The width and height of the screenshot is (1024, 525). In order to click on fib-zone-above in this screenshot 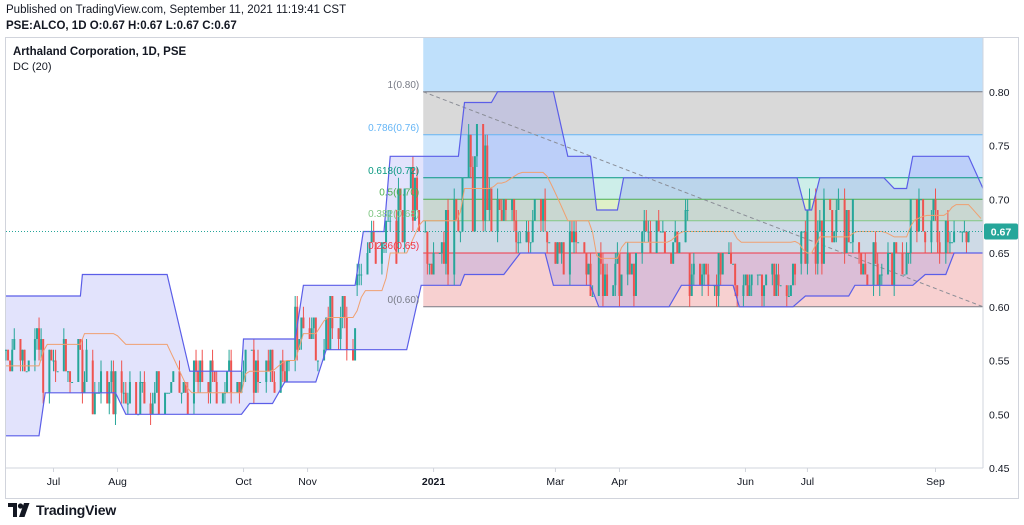, I will do `click(703, 65)`.